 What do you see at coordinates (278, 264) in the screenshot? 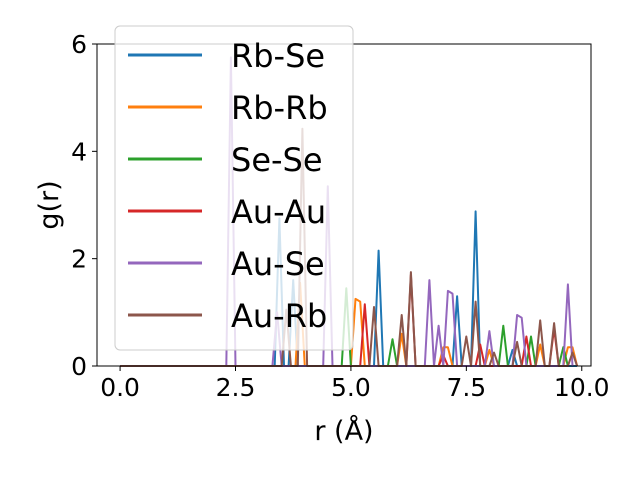
I see `legend-label-au-se: Au-Se` at bounding box center [278, 264].